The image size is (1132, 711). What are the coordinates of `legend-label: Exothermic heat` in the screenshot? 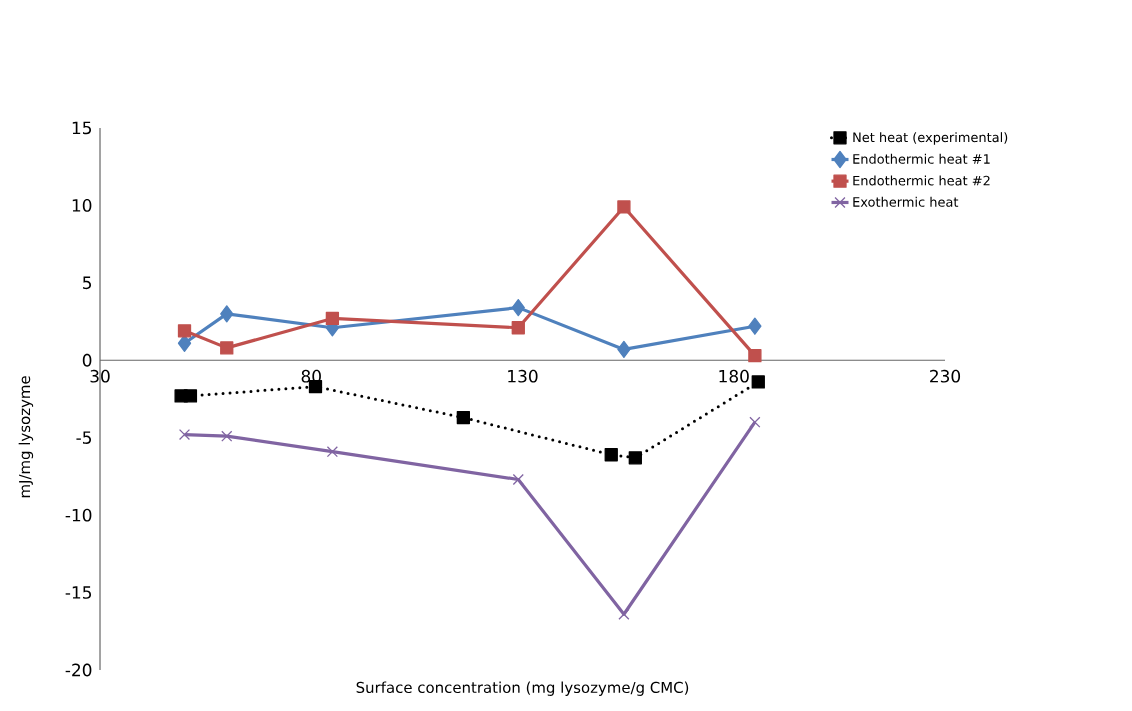 It's located at (906, 201).